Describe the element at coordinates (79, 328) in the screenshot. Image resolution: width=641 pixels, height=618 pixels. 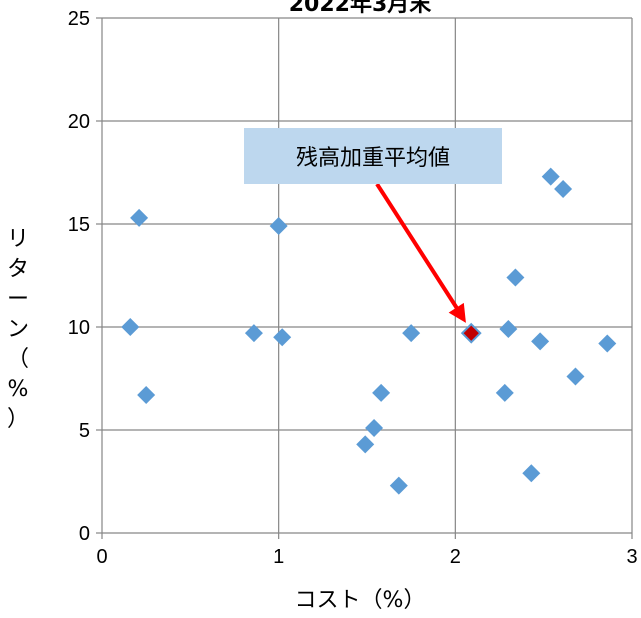
I see `y-tick-label: 10` at that location.